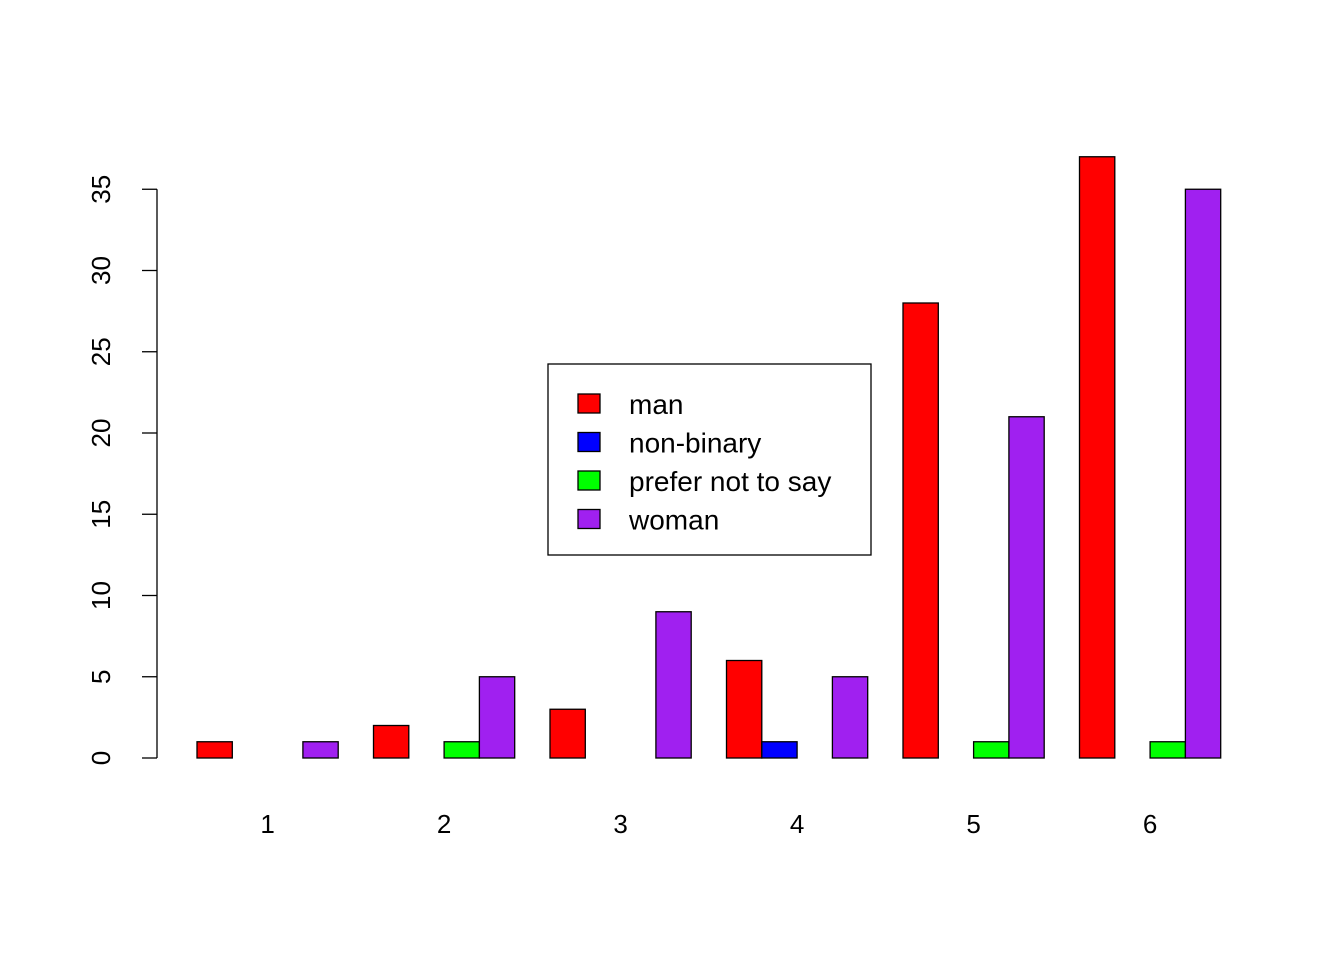 The width and height of the screenshot is (1344, 965). What do you see at coordinates (656, 404) in the screenshot?
I see `legend-label-man: man` at bounding box center [656, 404].